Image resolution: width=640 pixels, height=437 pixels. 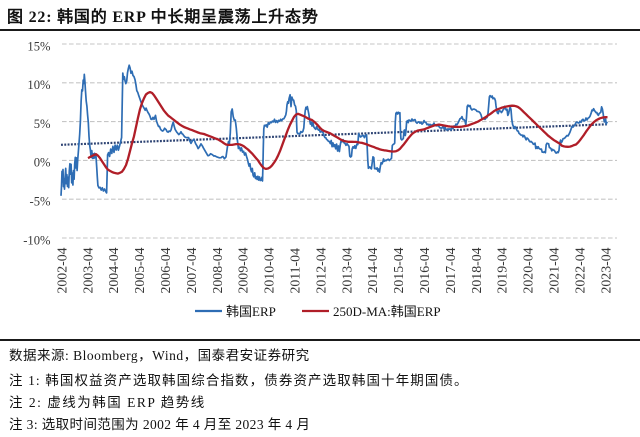 I want to click on svg-text: 2004-04, so click(x=113, y=270).